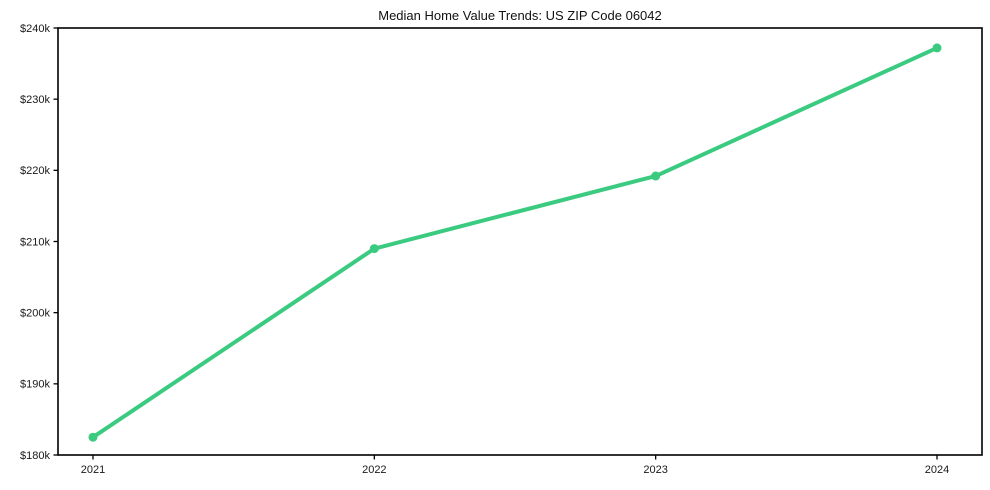 The width and height of the screenshot is (990, 490). What do you see at coordinates (374, 470) in the screenshot?
I see `x-tick-label: 2022` at bounding box center [374, 470].